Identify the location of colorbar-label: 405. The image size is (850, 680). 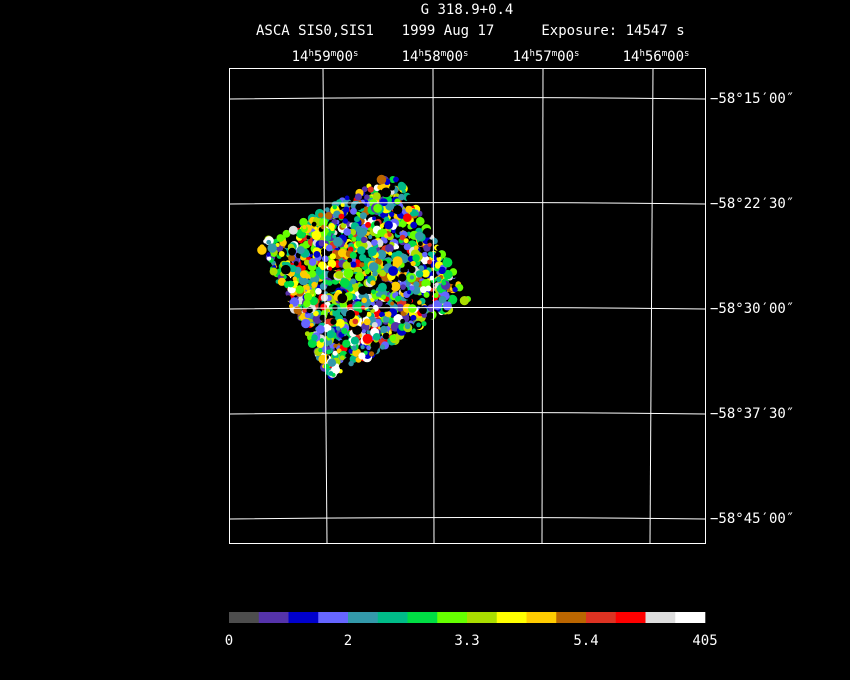
(704, 641).